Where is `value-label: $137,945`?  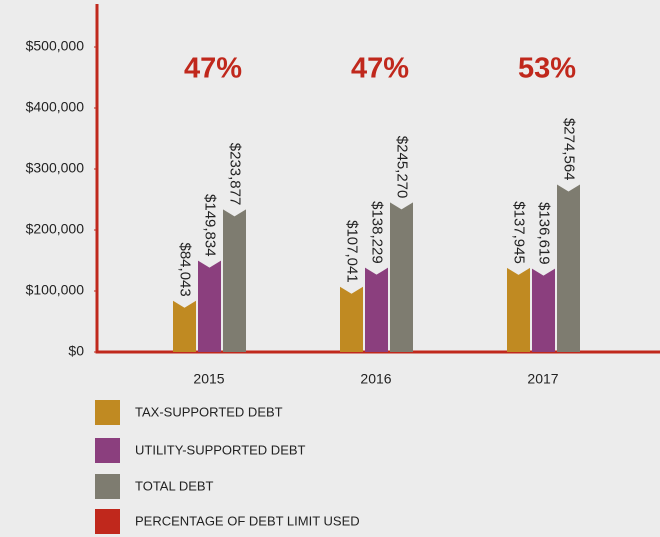
value-label: $137,945 is located at coordinates (519, 232).